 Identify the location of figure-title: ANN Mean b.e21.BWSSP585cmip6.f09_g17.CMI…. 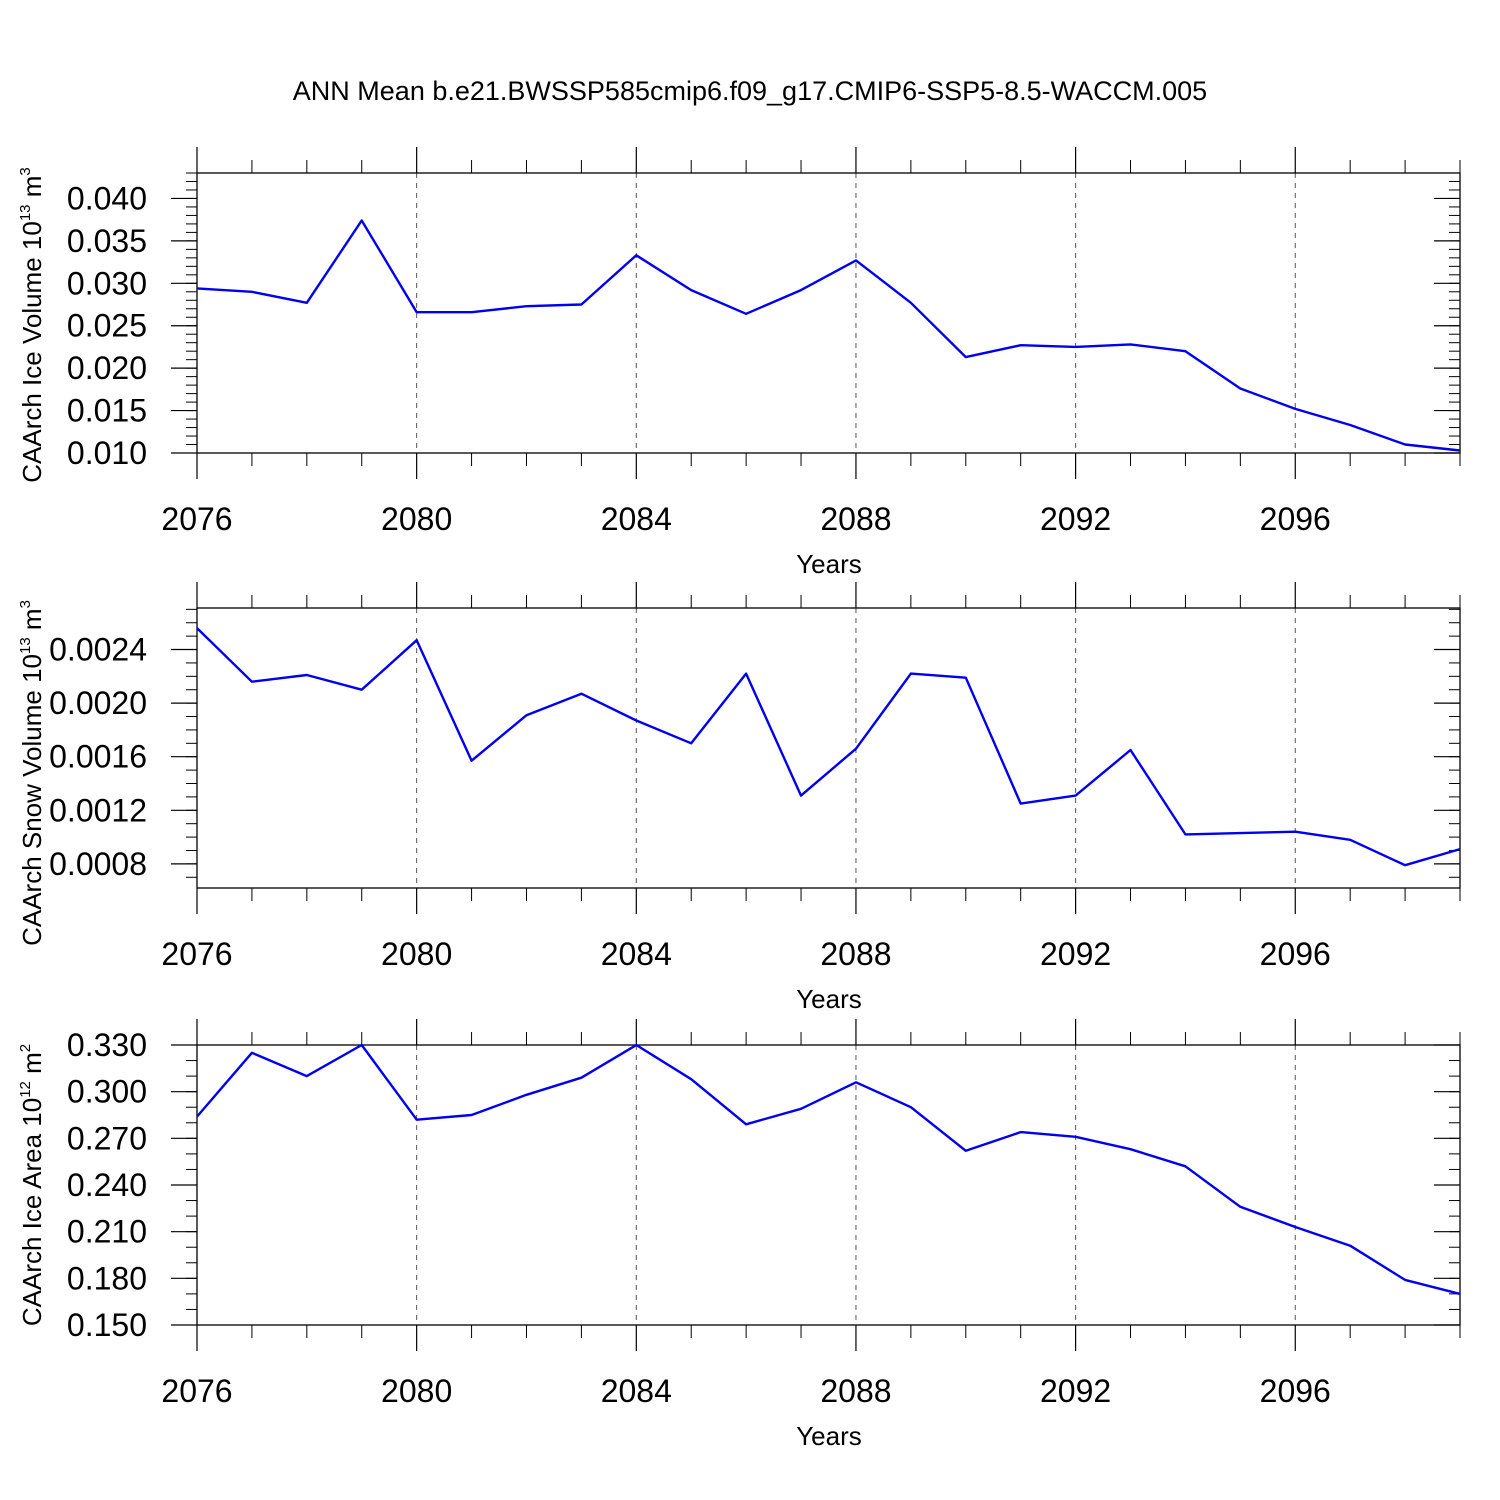
(750, 91).